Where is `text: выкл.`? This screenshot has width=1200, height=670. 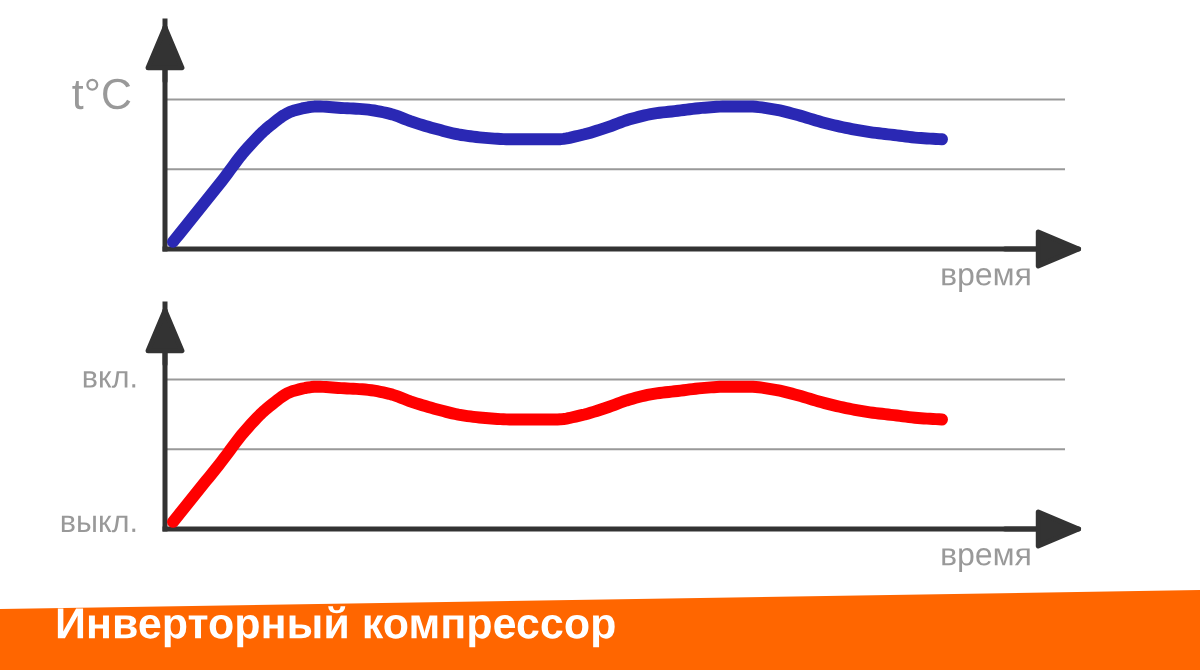
text: выкл. is located at coordinates (98, 524).